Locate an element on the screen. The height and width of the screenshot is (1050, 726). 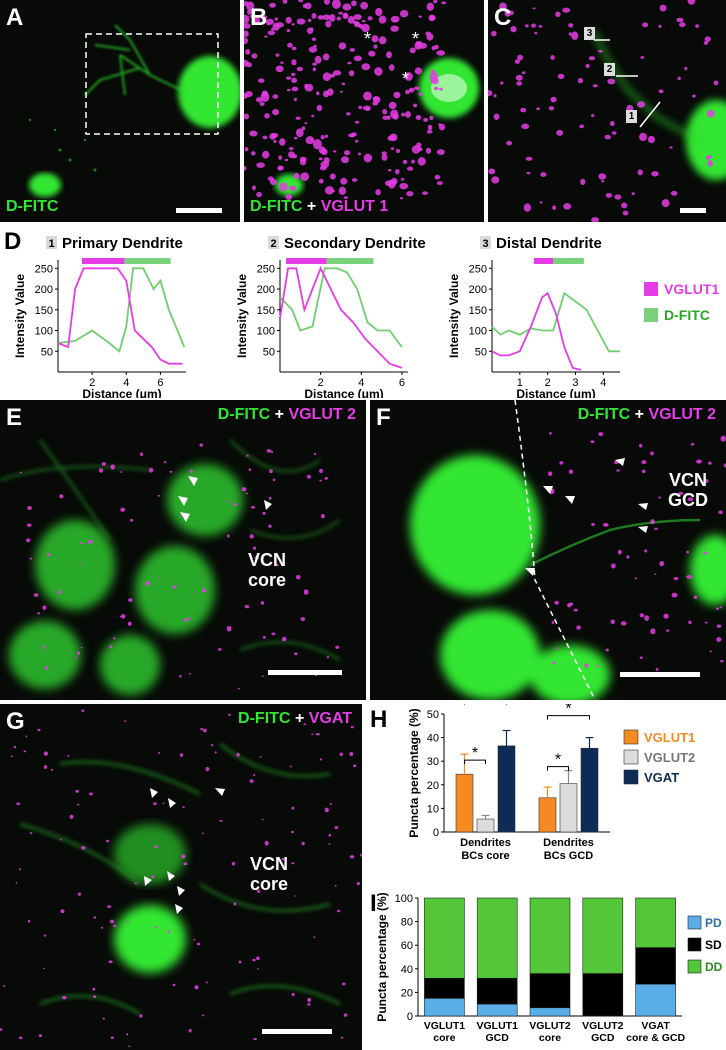
x-tick-label: 2 is located at coordinates (92, 383).